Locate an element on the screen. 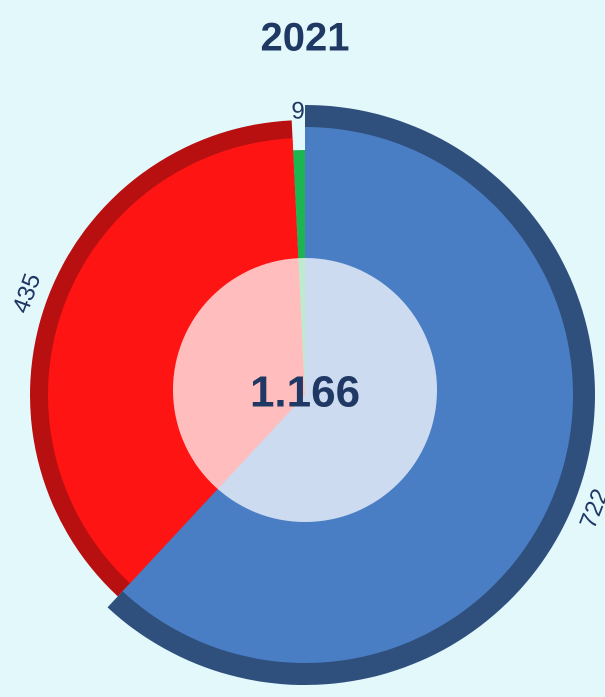  data-label: 9 is located at coordinates (298, 110).